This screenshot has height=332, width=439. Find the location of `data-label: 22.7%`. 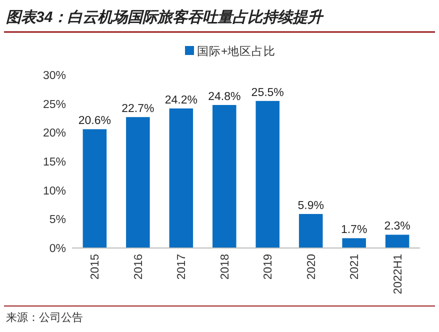

data-label: 22.7% is located at coordinates (138, 109).